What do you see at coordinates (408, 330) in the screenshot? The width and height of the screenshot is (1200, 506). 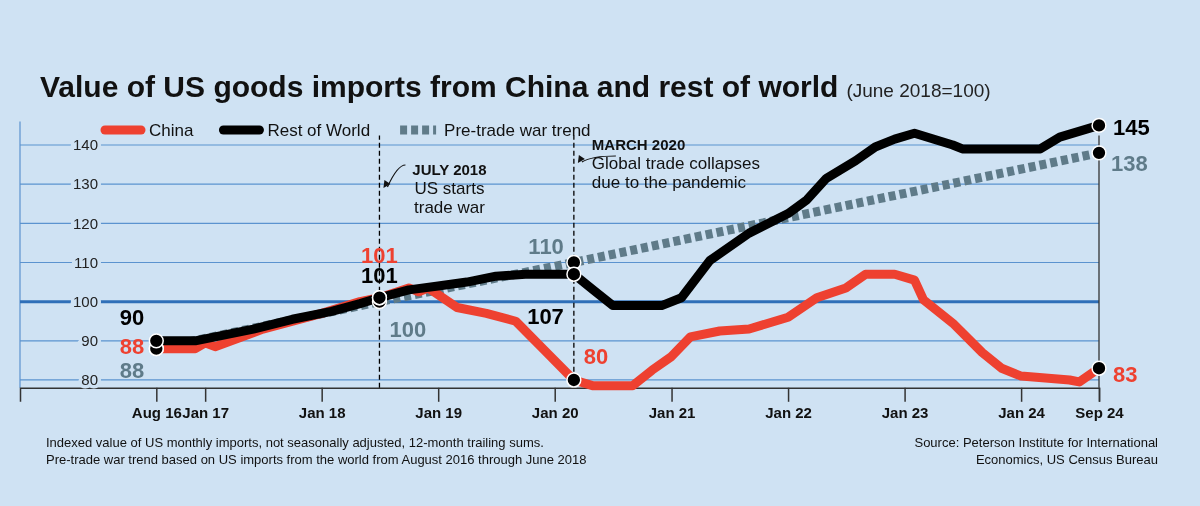 I see `data-label: 100` at bounding box center [408, 330].